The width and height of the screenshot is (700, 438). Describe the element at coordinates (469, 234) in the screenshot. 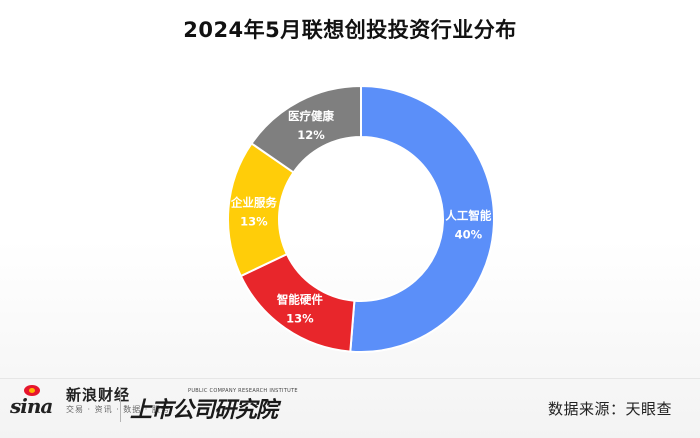

I see `slice-value-label: 40%` at that location.